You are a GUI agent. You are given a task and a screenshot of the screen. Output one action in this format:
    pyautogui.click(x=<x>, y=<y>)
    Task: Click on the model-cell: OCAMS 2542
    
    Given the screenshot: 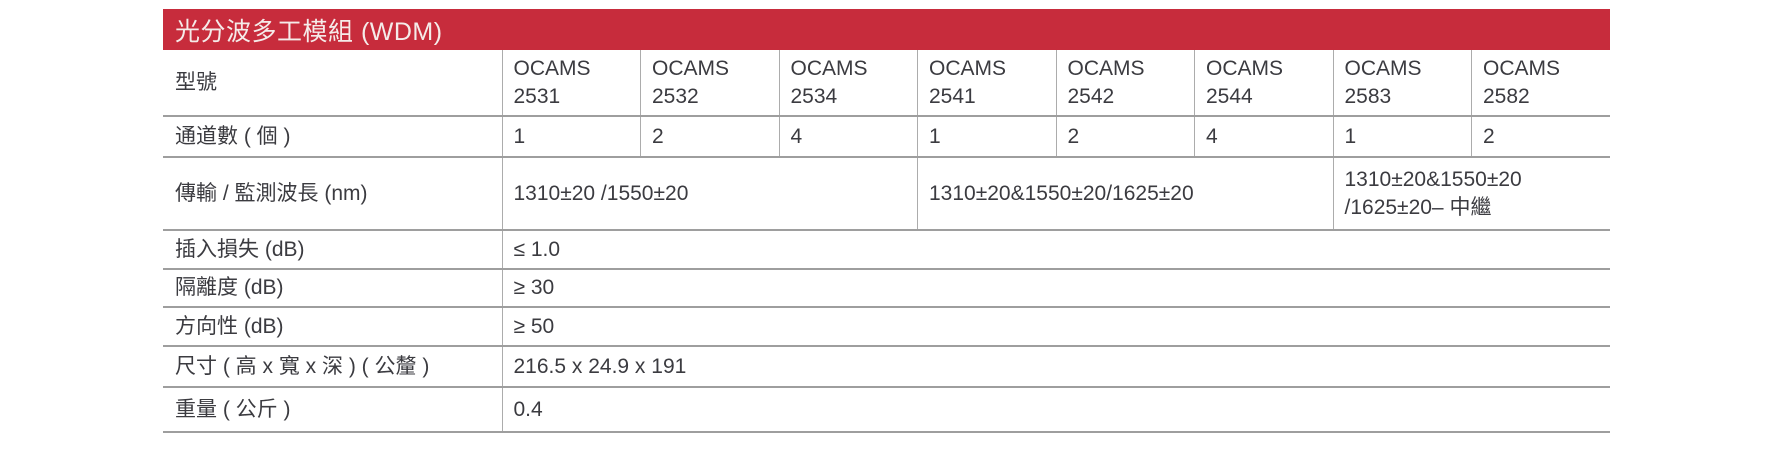 What is the action you would take?
    pyautogui.click(x=1125, y=83)
    